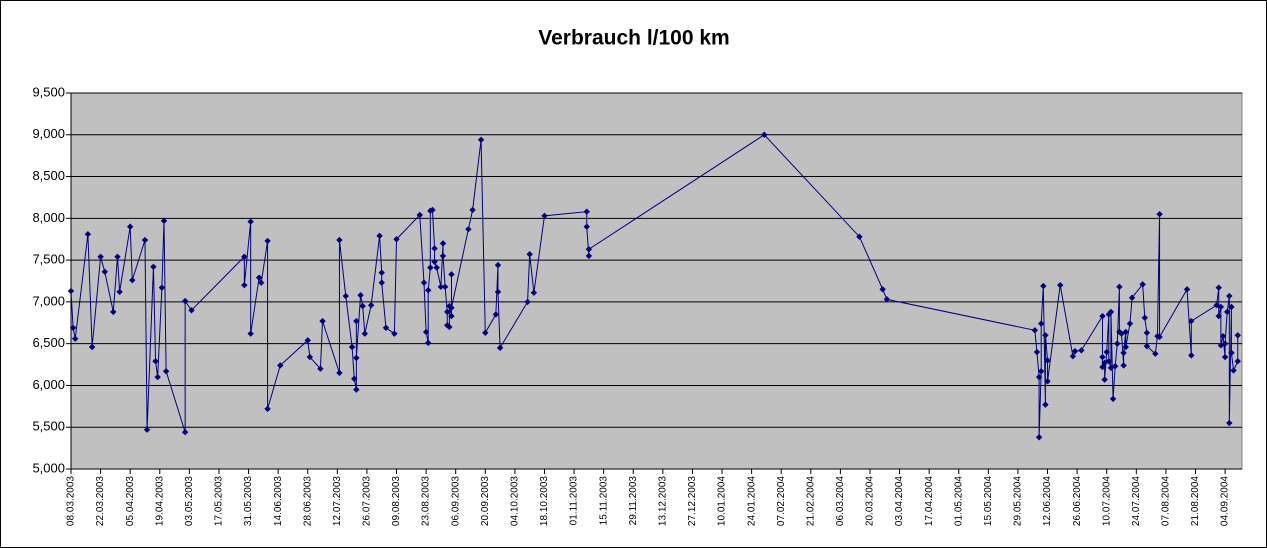  Describe the element at coordinates (1195, 501) in the screenshot. I see `x-tick-label: 21.08.2004` at that location.